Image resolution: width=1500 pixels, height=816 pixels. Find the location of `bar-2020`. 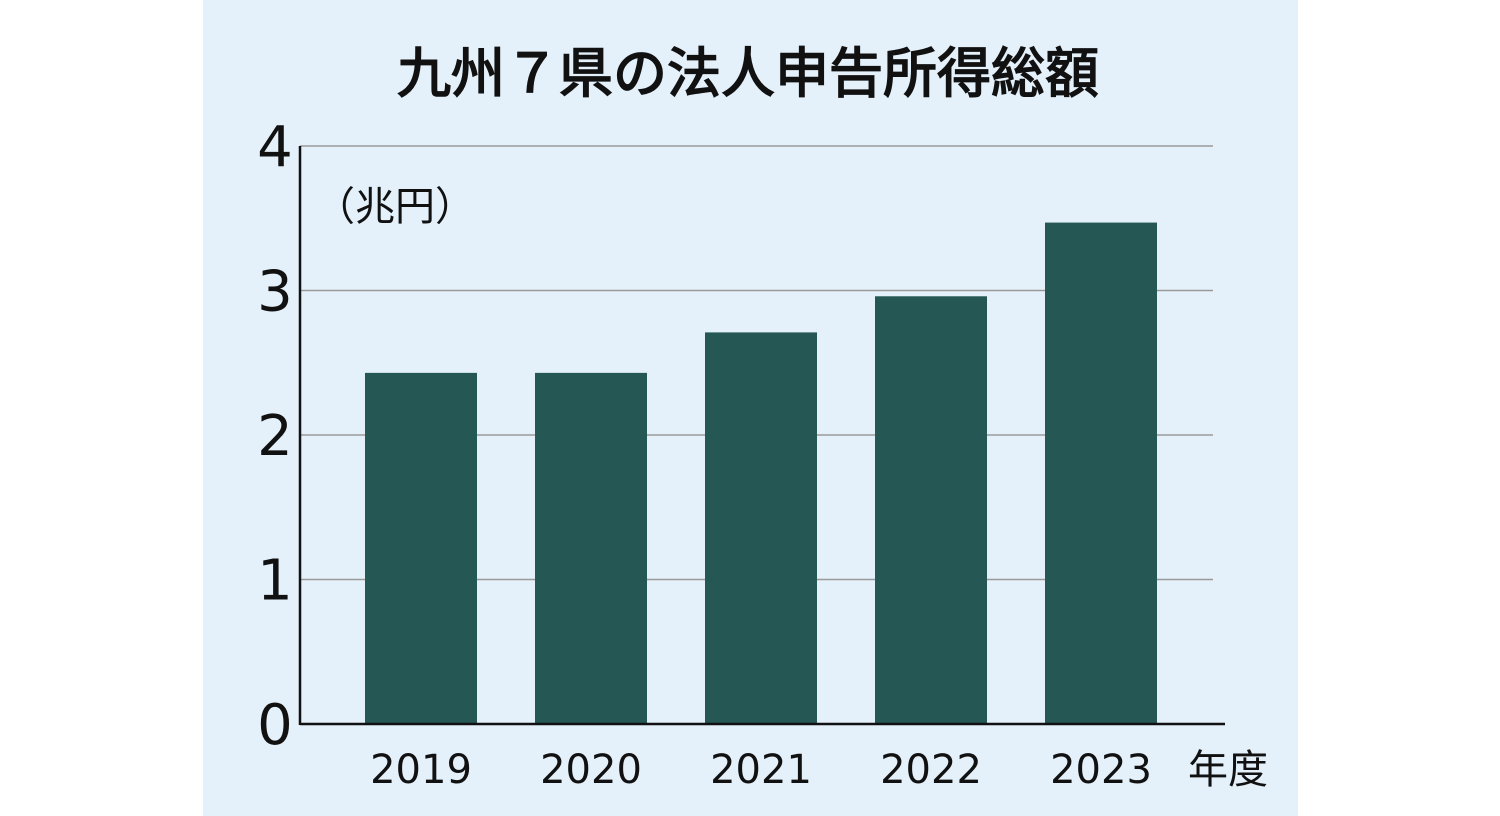

bar-2020 is located at coordinates (591, 548).